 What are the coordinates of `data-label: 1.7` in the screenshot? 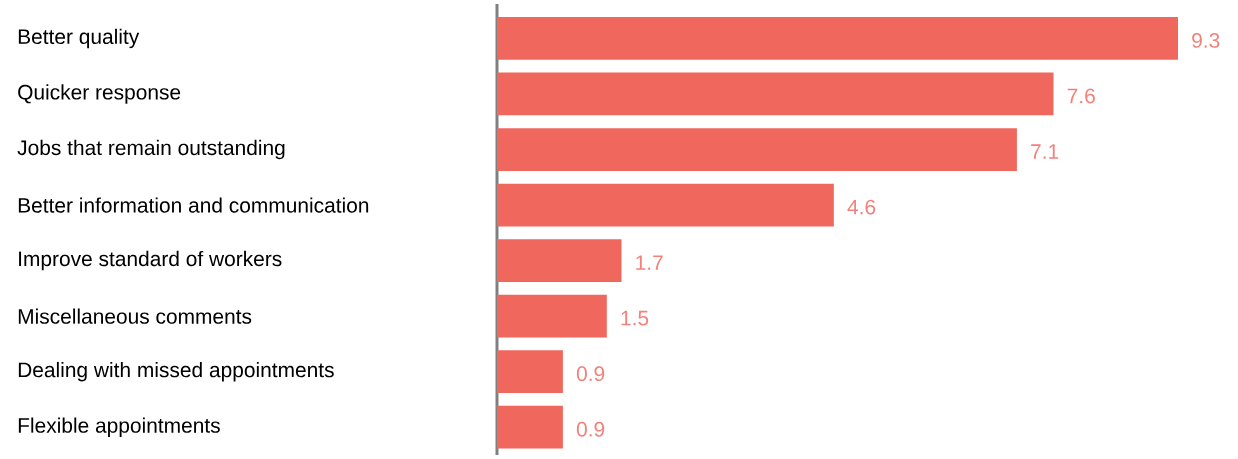 It's located at (649, 262).